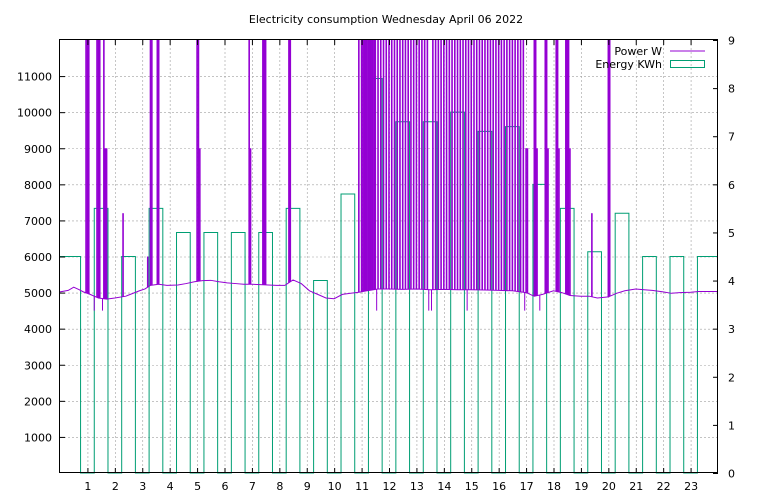  I want to click on x-tick-label: 3, so click(142, 486).